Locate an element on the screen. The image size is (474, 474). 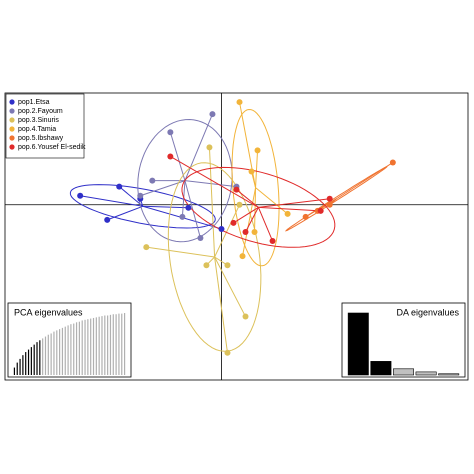
legend-box is located at coordinates (45, 126).